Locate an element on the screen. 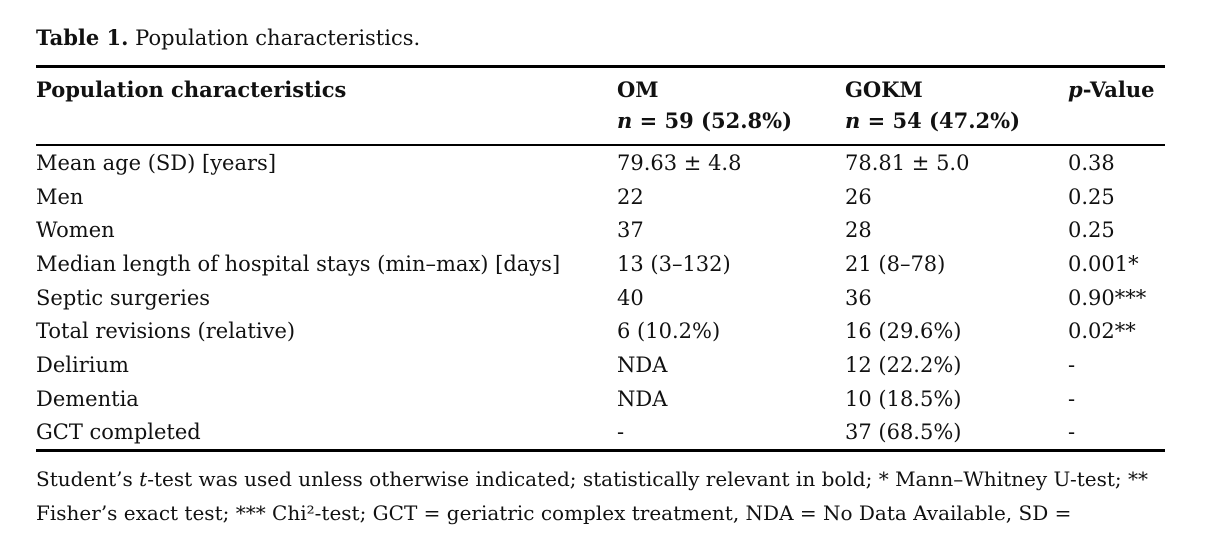 This screenshot has width=1207, height=535. gokm-value-cell: 36 is located at coordinates (858, 297).